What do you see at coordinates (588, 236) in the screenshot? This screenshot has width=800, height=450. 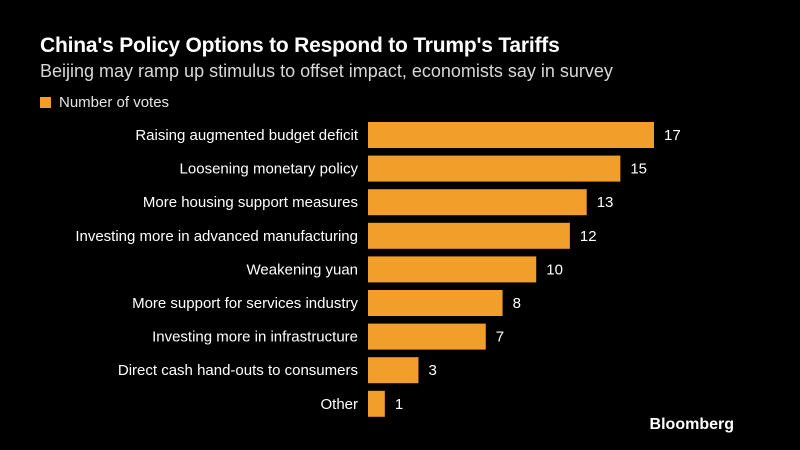 I see `value-label: 12` at bounding box center [588, 236].